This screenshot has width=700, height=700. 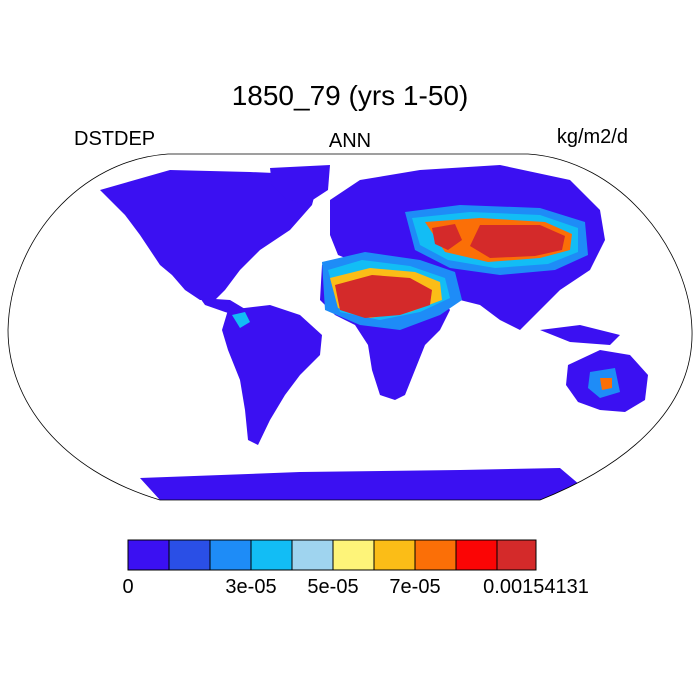 I want to click on greenland, so click(x=300, y=185).